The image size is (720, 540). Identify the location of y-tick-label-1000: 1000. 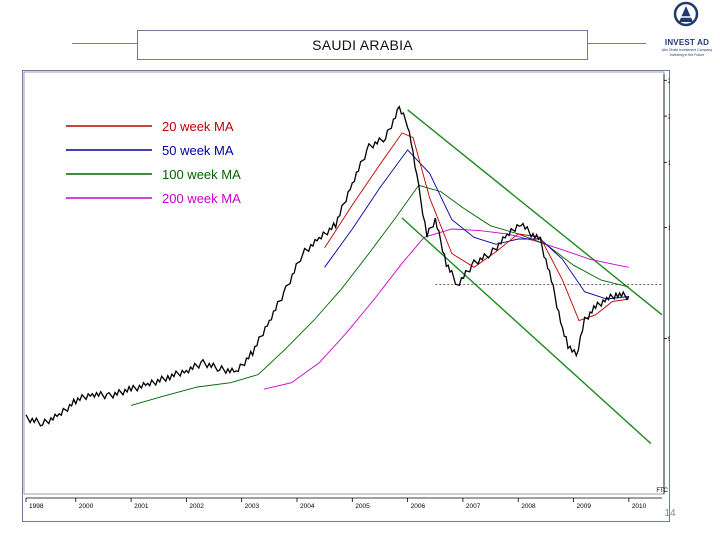
(669, 228).